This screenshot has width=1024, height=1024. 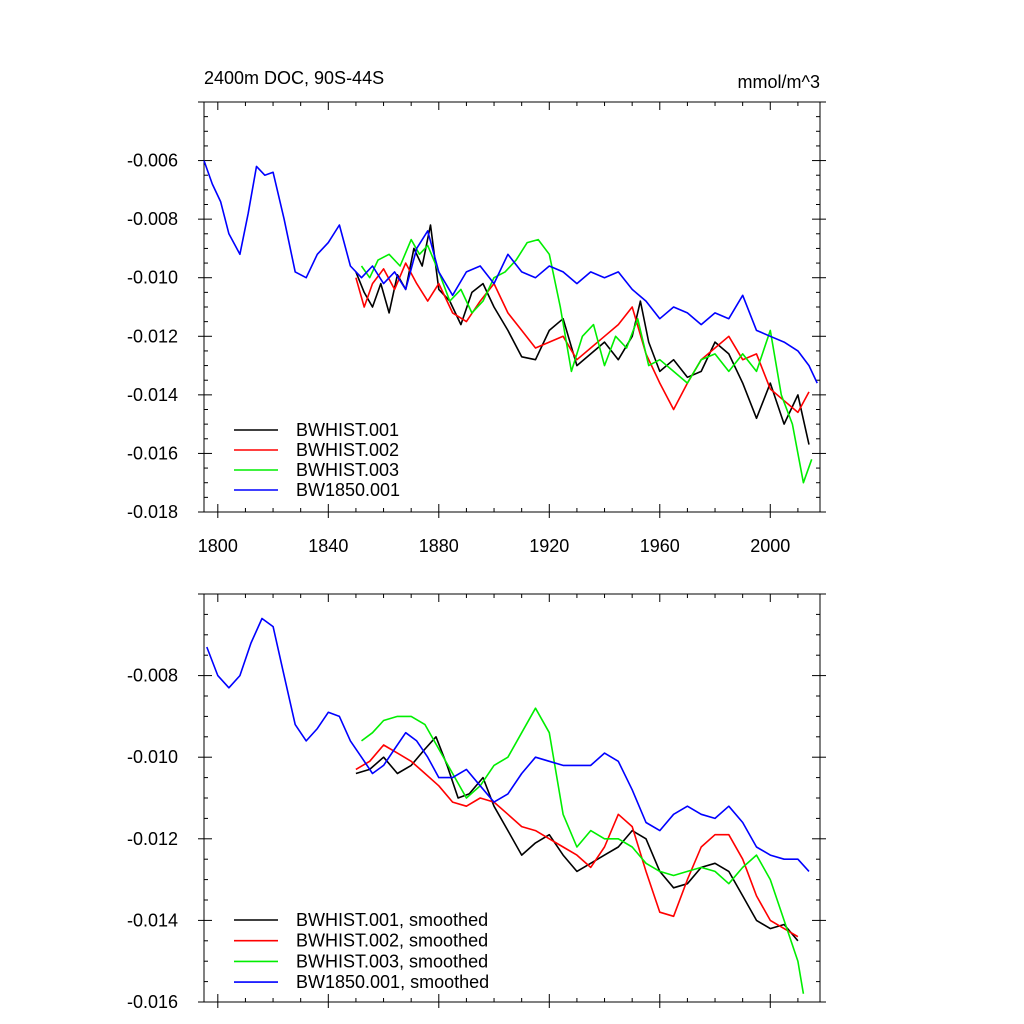 I want to click on chart-title: 2400m DOC, 90S-44S, so click(x=294, y=78).